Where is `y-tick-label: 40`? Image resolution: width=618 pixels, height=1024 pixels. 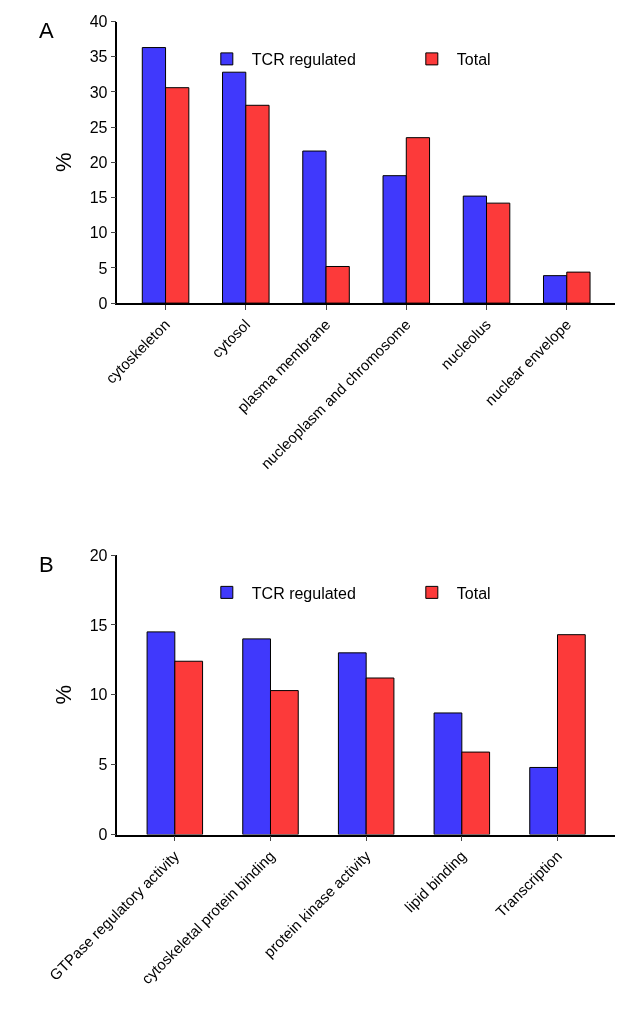 y-tick-label: 40 is located at coordinates (98, 22).